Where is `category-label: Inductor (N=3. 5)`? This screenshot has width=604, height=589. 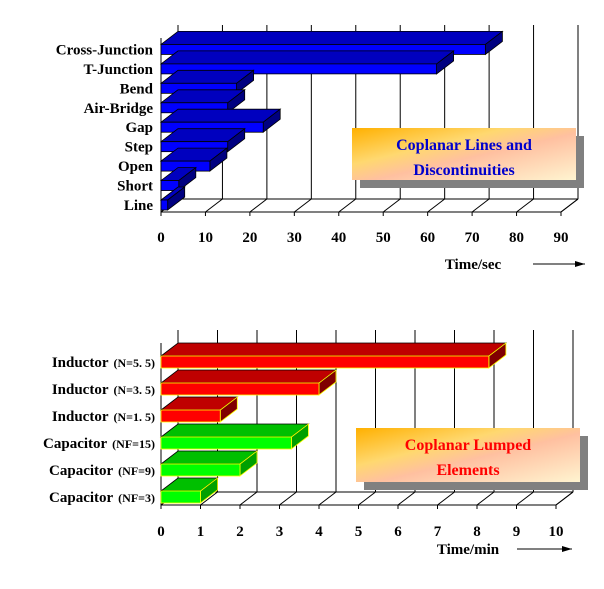
category-label: Inductor (N=3. 5) is located at coordinates (103, 390).